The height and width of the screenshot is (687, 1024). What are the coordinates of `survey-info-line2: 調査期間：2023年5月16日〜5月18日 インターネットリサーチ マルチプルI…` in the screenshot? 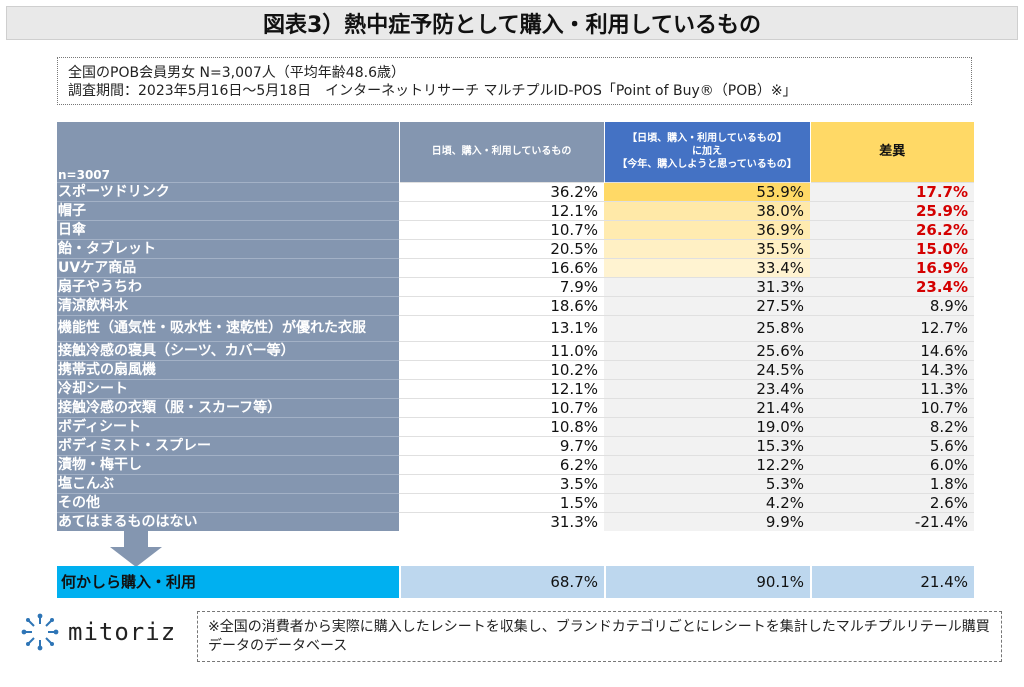 It's located at (432, 91).